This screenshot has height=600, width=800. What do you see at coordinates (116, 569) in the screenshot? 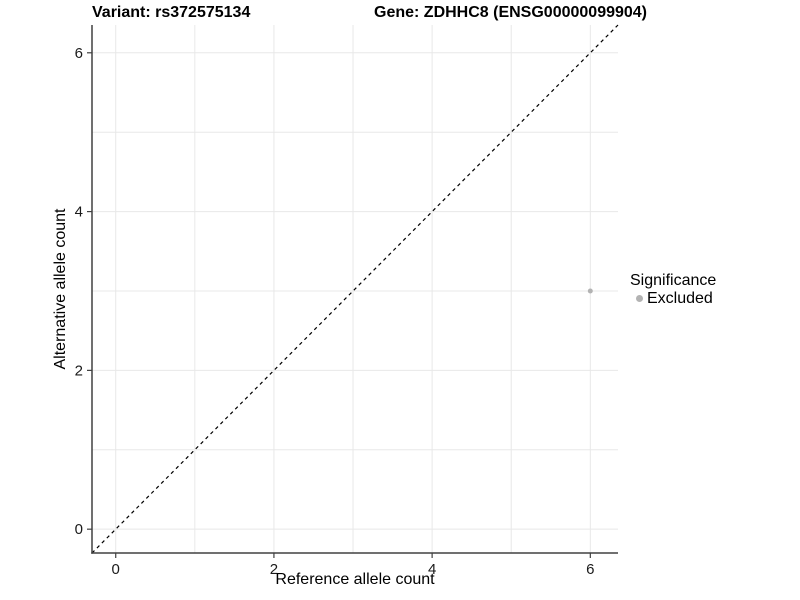
I see `x-tick-label: 0` at bounding box center [116, 569].